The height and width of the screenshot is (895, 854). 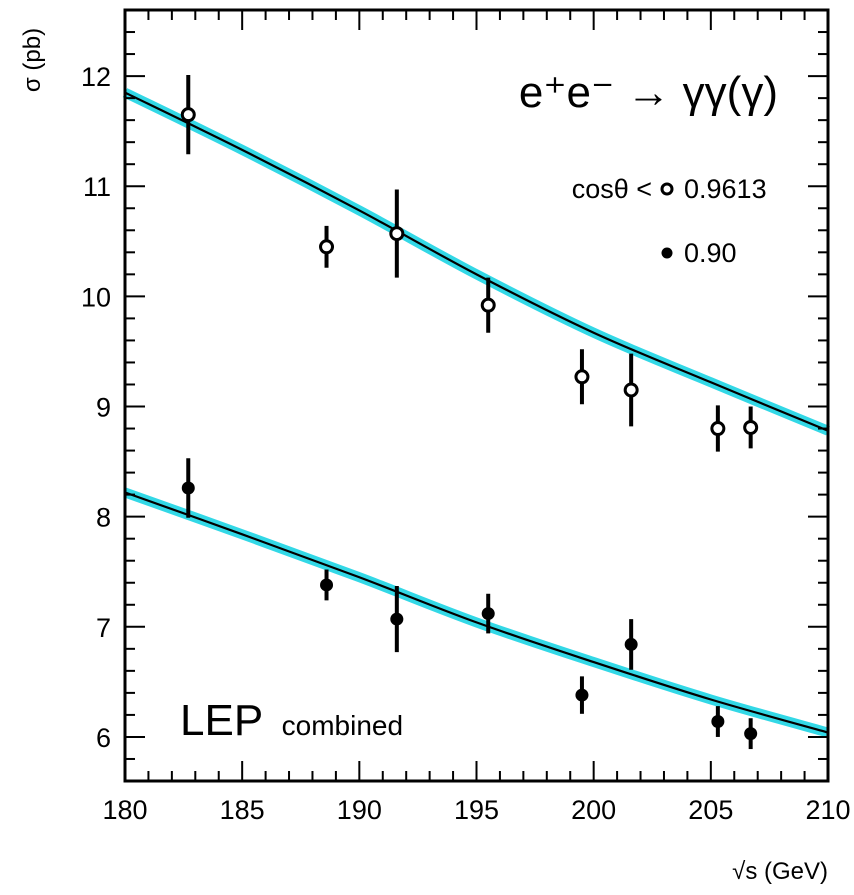 What do you see at coordinates (124, 810) in the screenshot?
I see `x-tick-label: 180` at bounding box center [124, 810].